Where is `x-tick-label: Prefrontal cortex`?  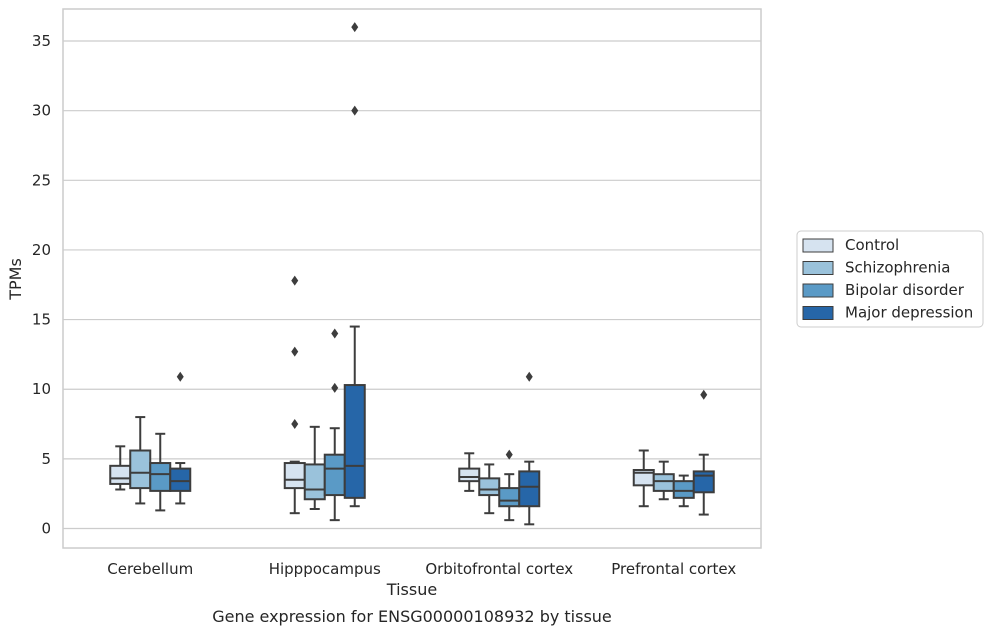 x-tick-label: Prefrontal cortex is located at coordinates (673, 569).